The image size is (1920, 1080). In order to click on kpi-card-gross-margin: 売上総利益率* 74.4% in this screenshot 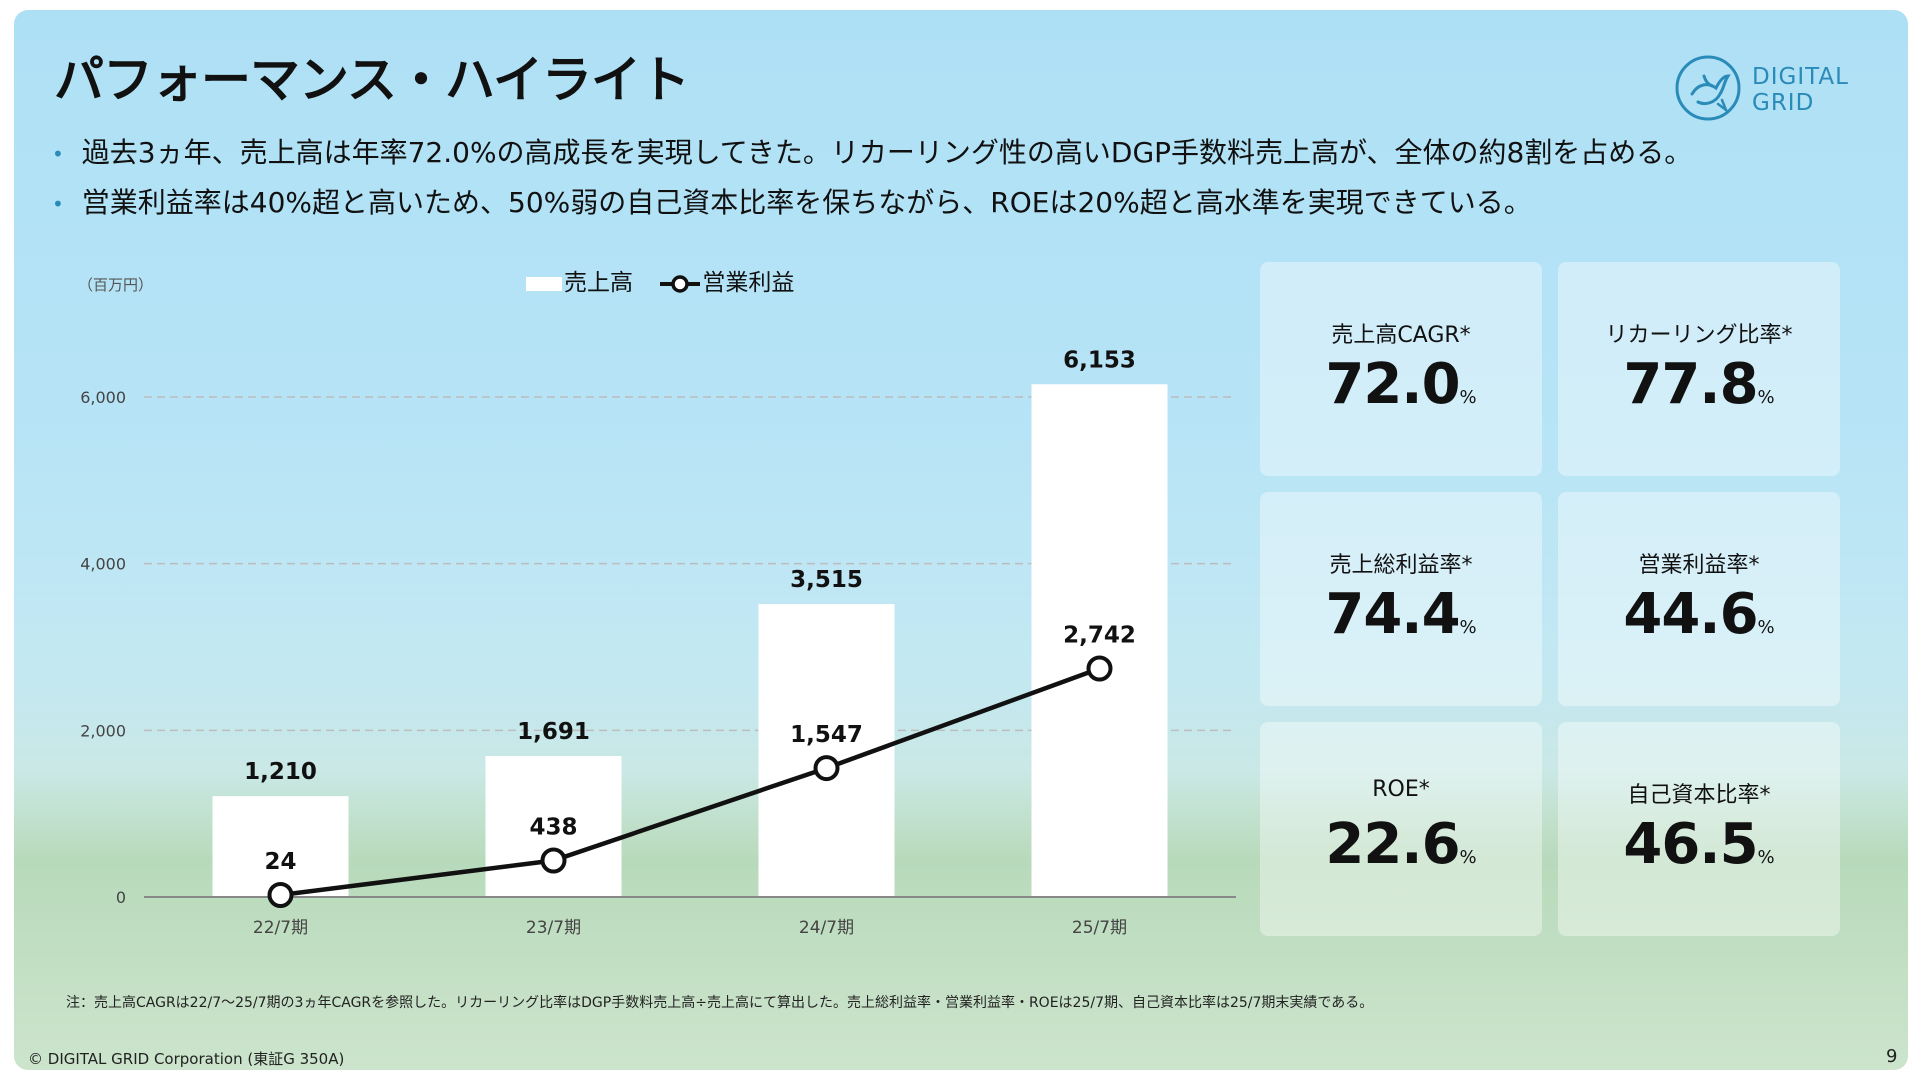, I will do `click(1401, 599)`.